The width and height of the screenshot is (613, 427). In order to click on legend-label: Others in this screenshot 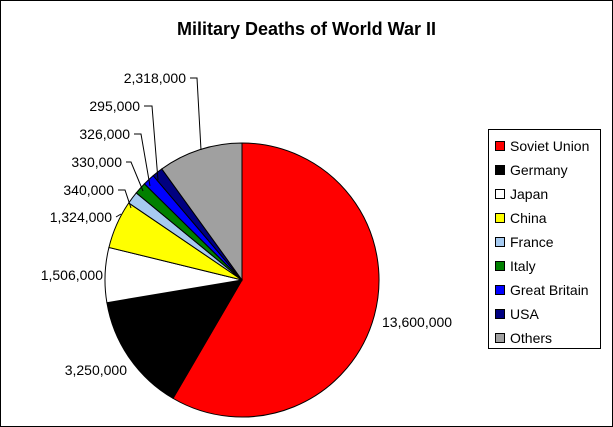, I will do `click(531, 338)`.